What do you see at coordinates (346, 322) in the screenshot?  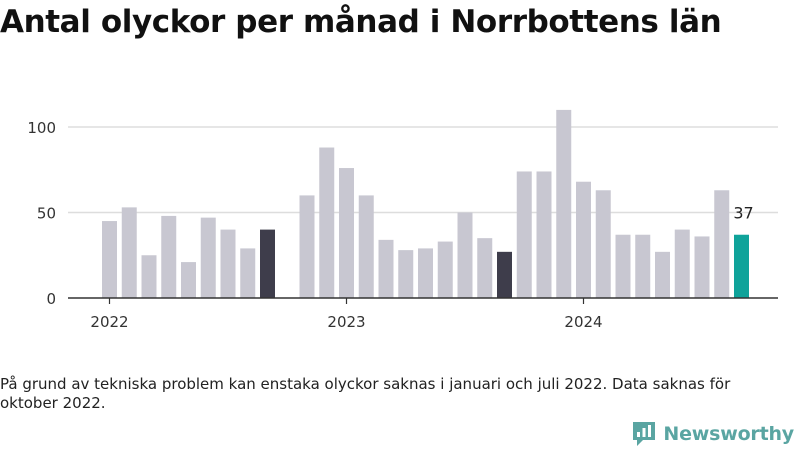 I see `x-tick-label: 2023` at bounding box center [346, 322].